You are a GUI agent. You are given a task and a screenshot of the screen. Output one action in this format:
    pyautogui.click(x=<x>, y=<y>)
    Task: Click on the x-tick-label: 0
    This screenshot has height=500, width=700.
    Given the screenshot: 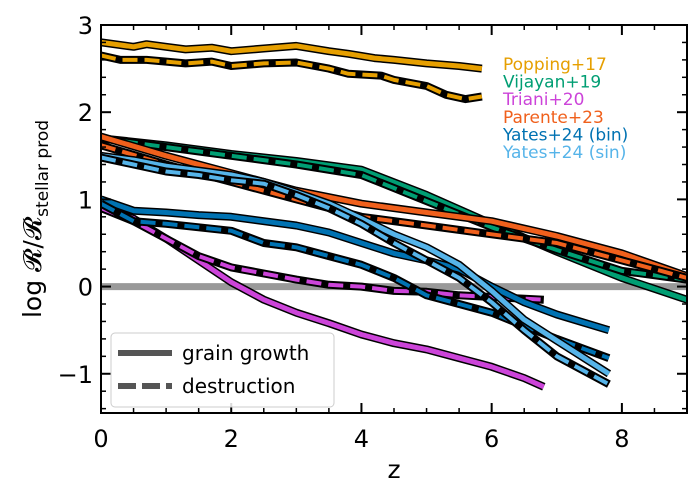 What is the action you would take?
    pyautogui.click(x=100, y=439)
    